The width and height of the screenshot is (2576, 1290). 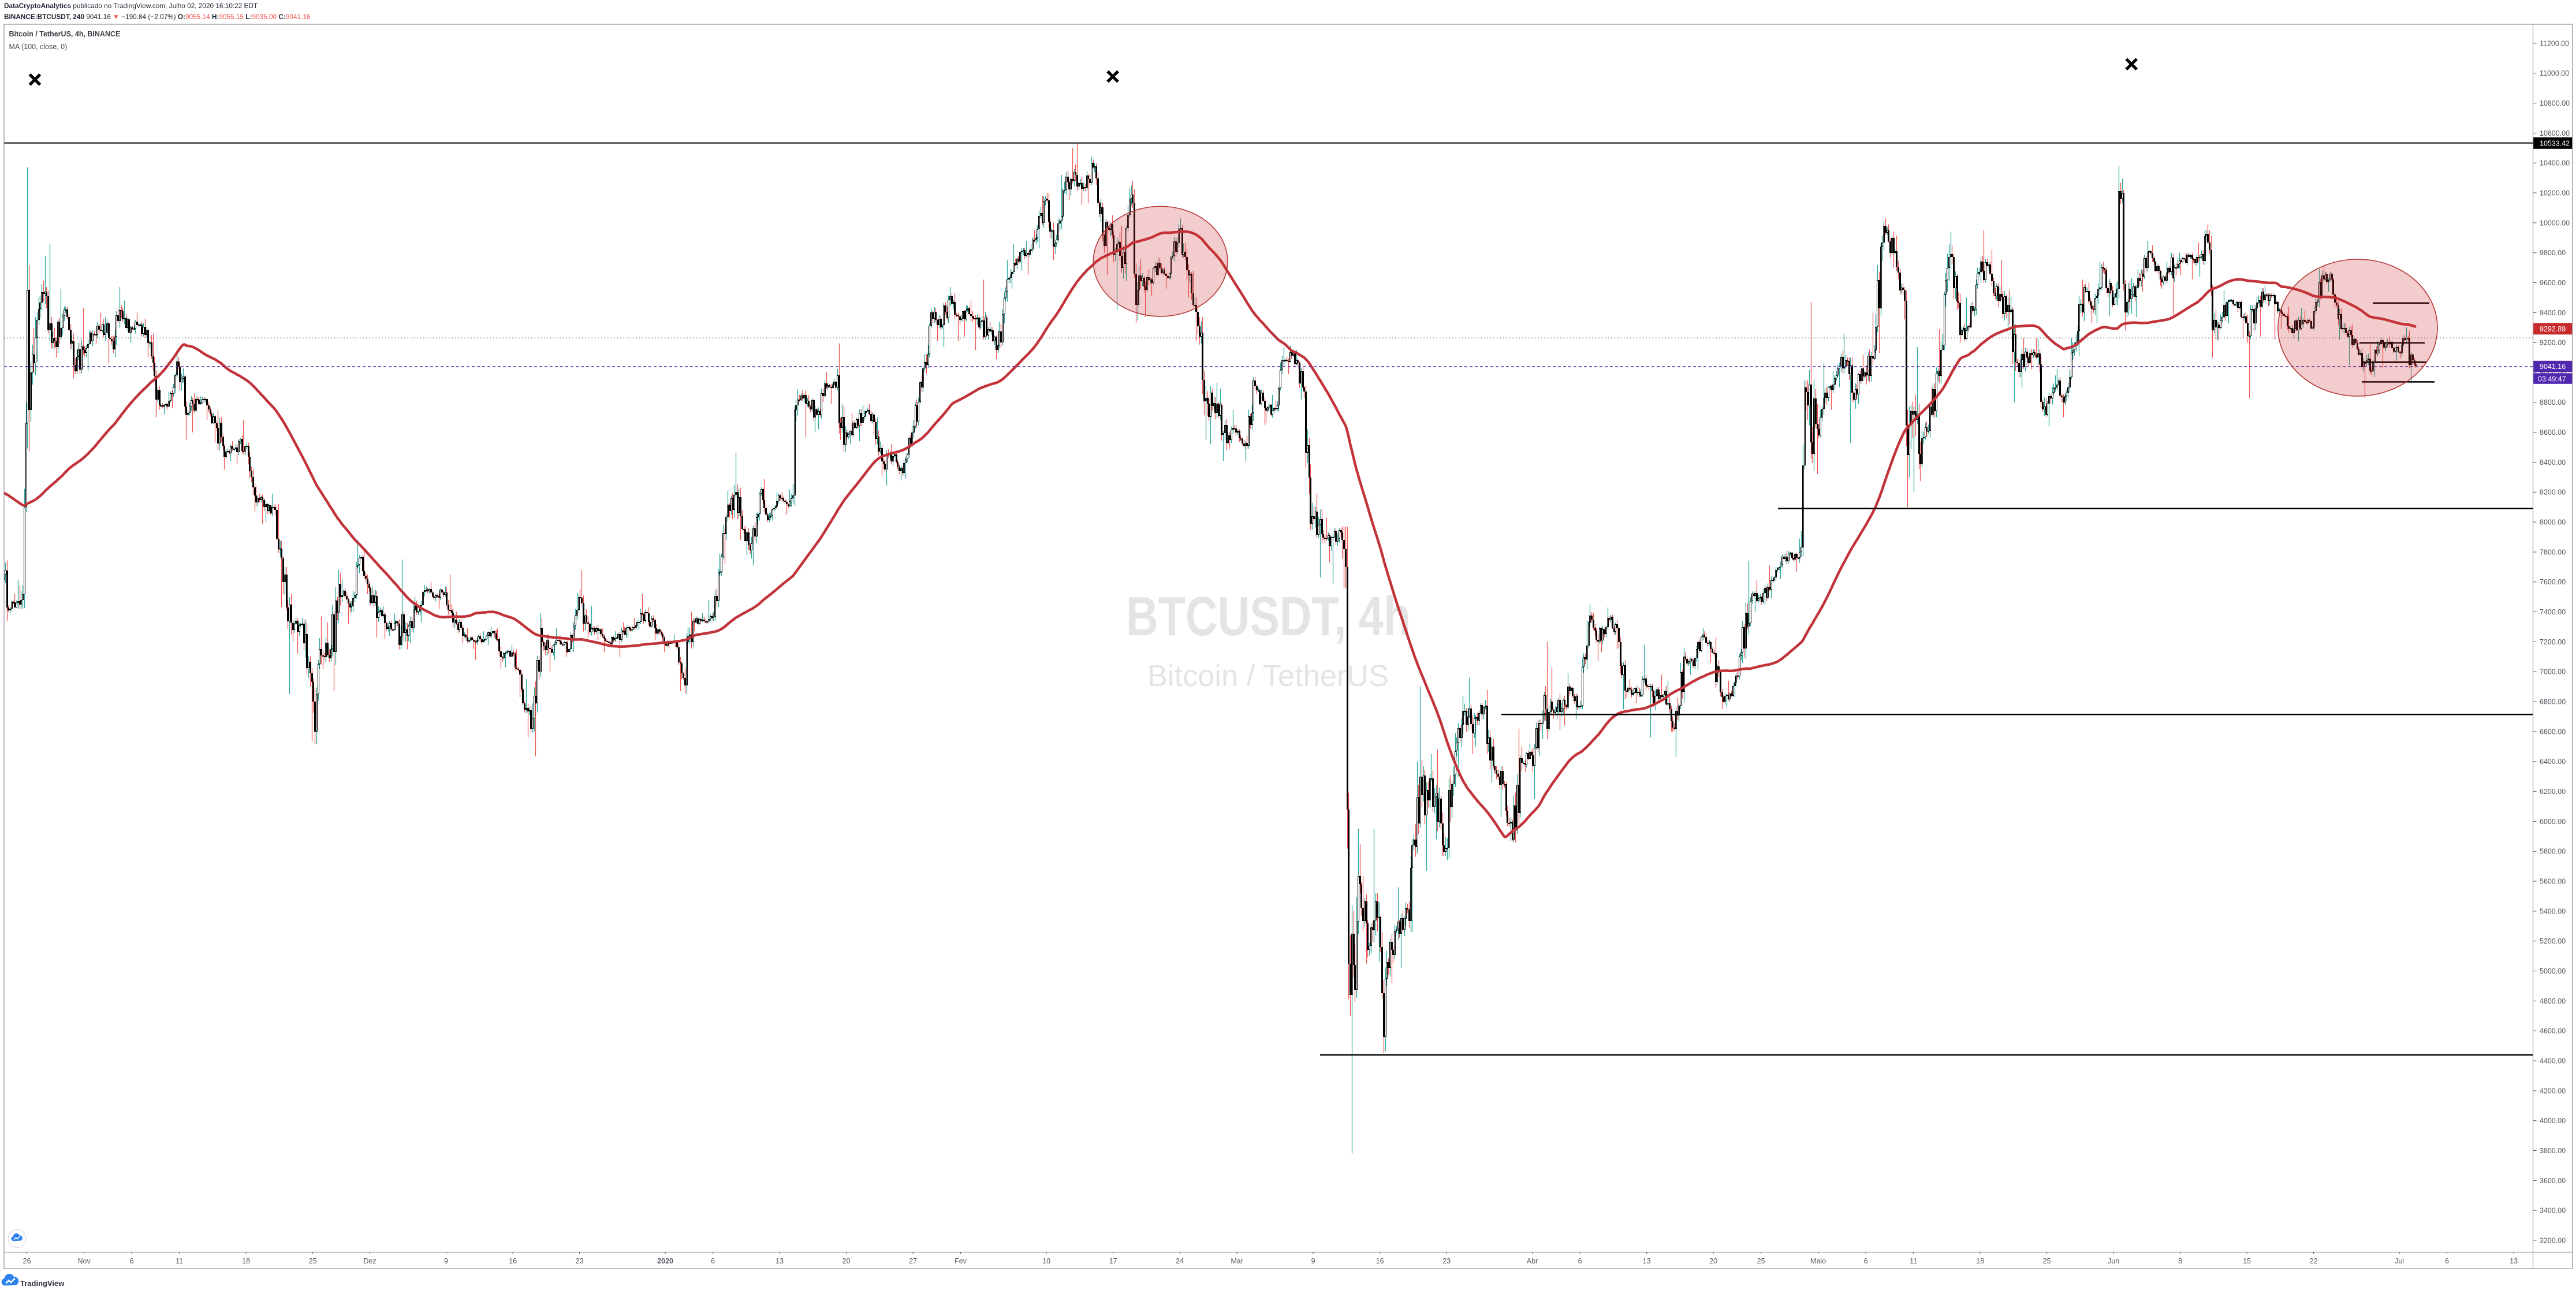 I want to click on svg-text: 24, so click(x=1180, y=1261).